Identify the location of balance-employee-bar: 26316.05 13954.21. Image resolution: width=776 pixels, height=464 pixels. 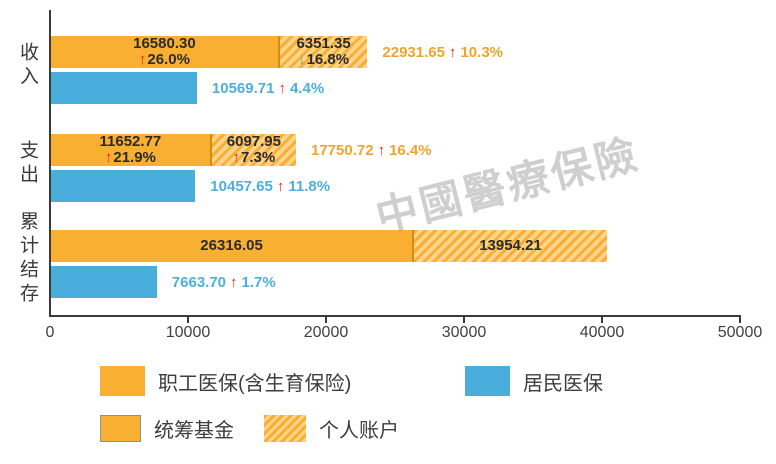
(329, 246).